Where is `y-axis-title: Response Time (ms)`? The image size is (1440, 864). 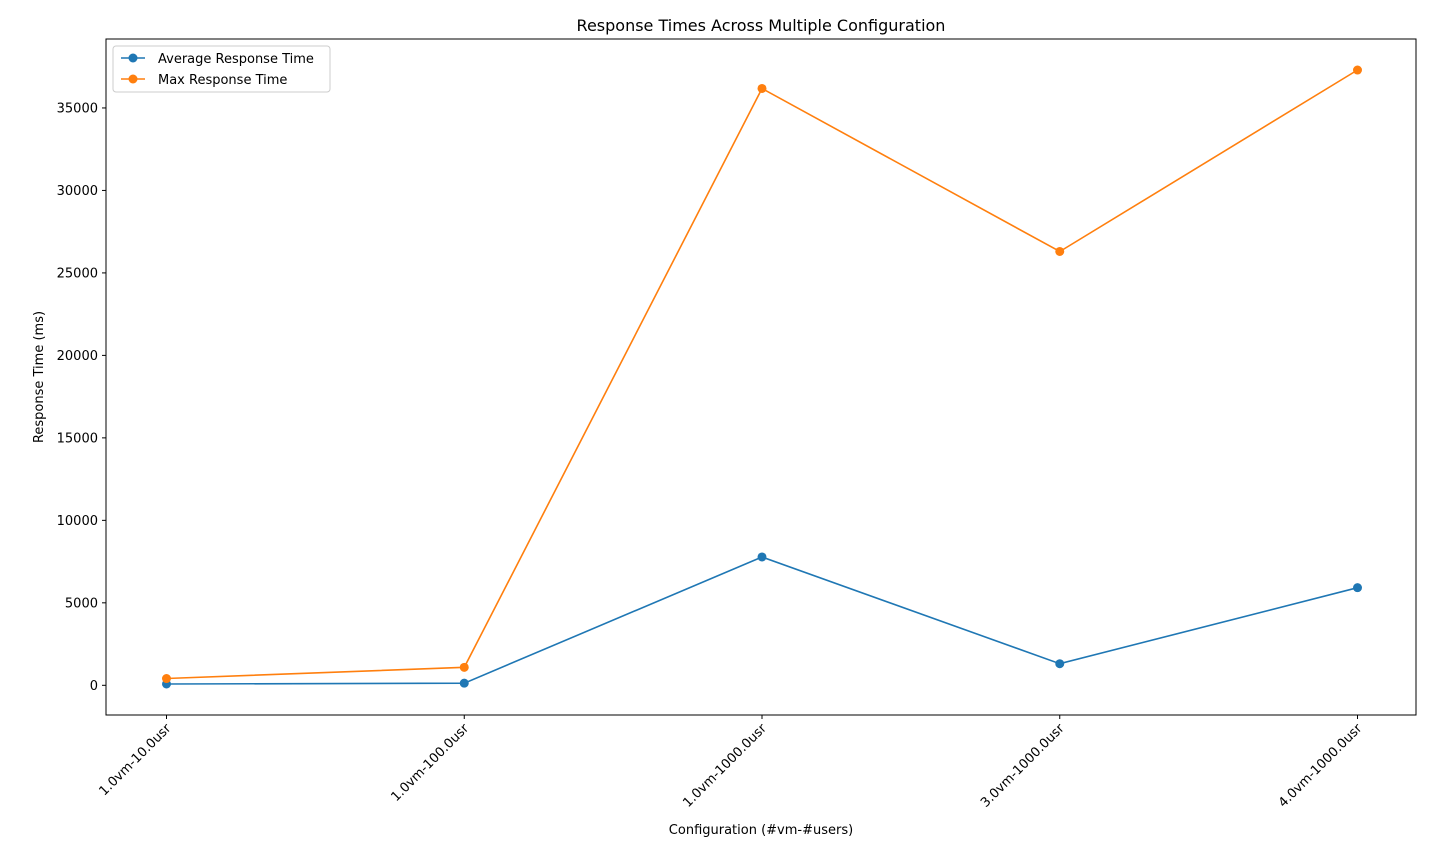 y-axis-title: Response Time (ms) is located at coordinates (39, 377).